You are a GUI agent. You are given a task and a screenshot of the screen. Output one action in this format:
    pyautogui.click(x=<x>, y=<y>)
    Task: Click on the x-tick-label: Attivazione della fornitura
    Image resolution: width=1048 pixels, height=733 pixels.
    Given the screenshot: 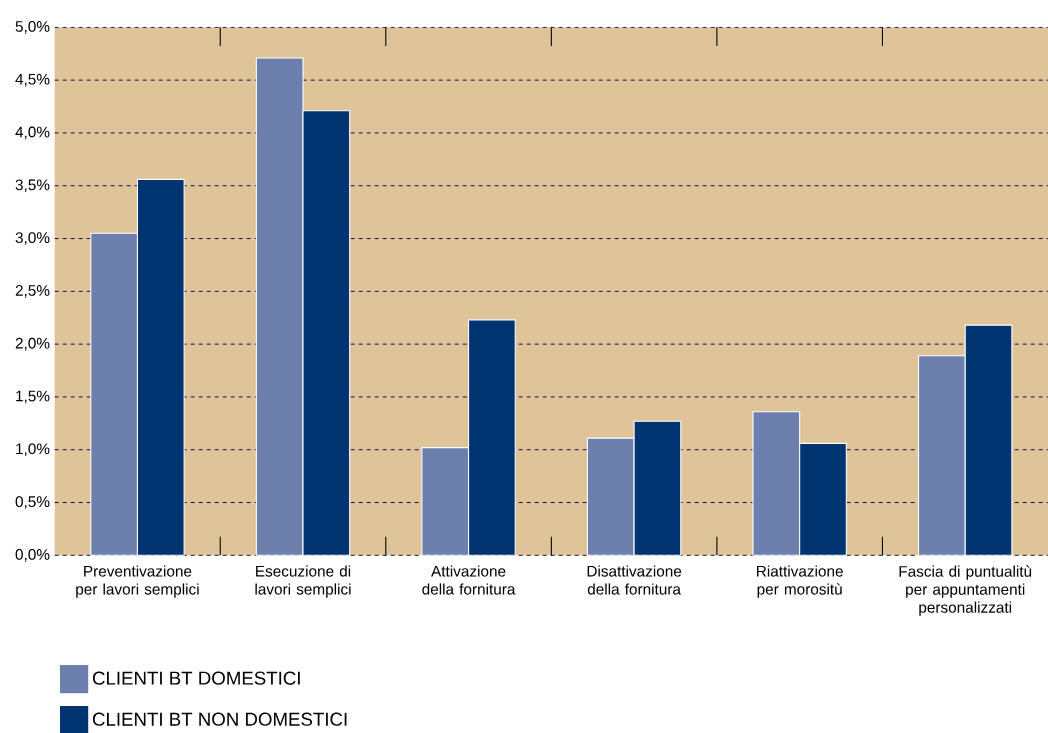 What is the action you would take?
    pyautogui.click(x=469, y=580)
    